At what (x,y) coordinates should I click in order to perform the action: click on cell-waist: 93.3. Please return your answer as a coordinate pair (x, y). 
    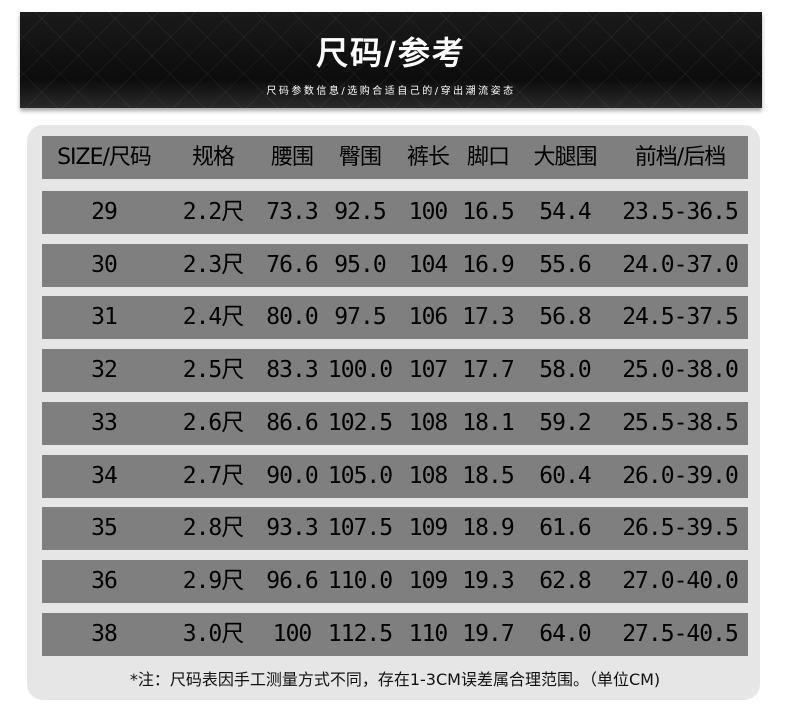
    Looking at the image, I should click on (292, 528).